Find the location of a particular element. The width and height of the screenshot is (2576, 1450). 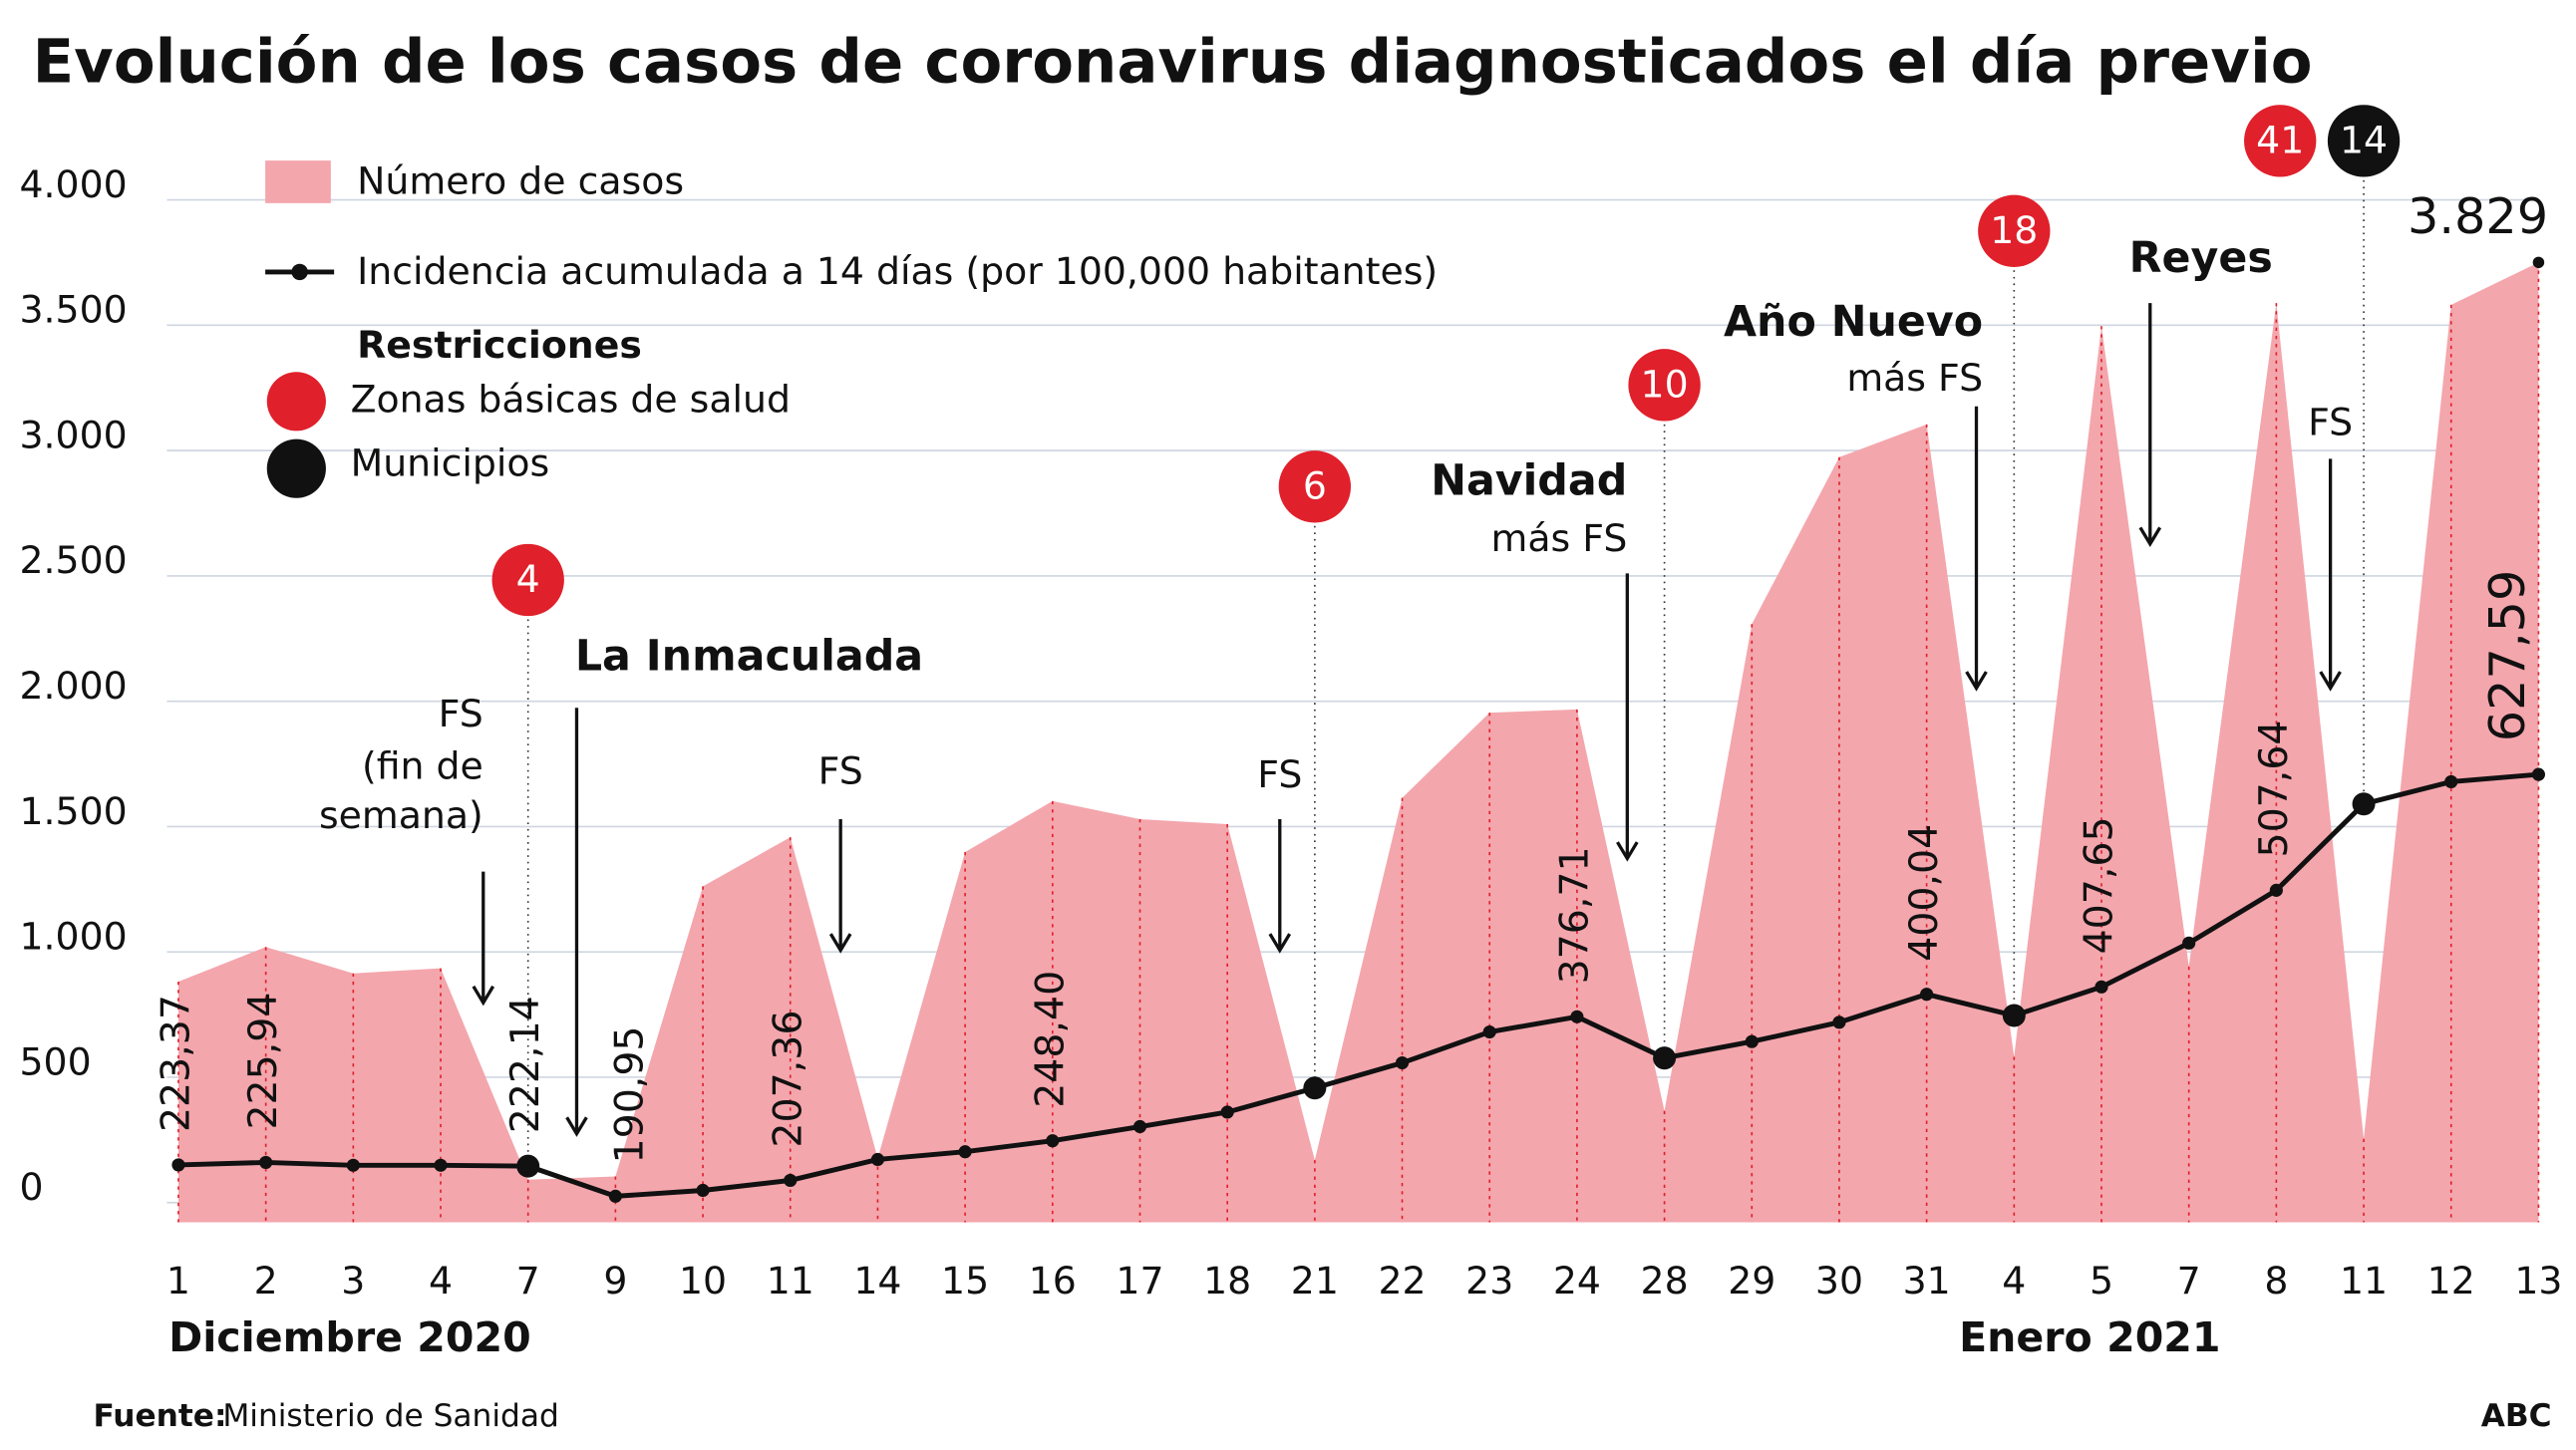

source-label: Fuente: is located at coordinates (159, 1416).